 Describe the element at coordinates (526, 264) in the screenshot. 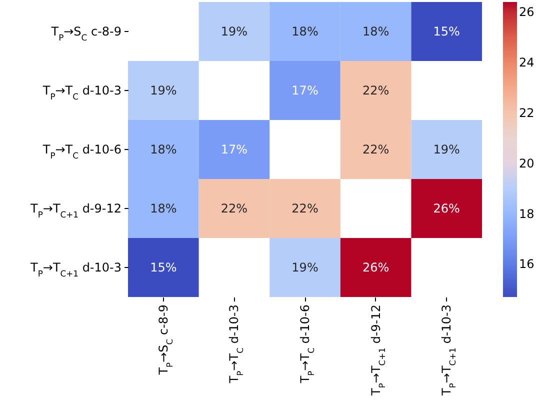

I see `color-bar-label: 16` at that location.